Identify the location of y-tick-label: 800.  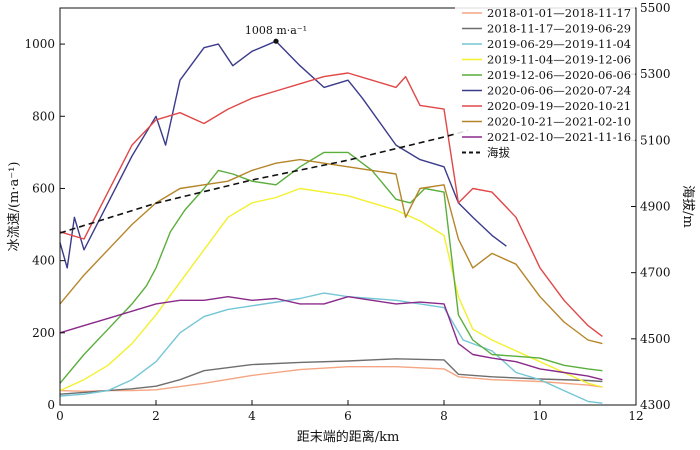
(43, 116).